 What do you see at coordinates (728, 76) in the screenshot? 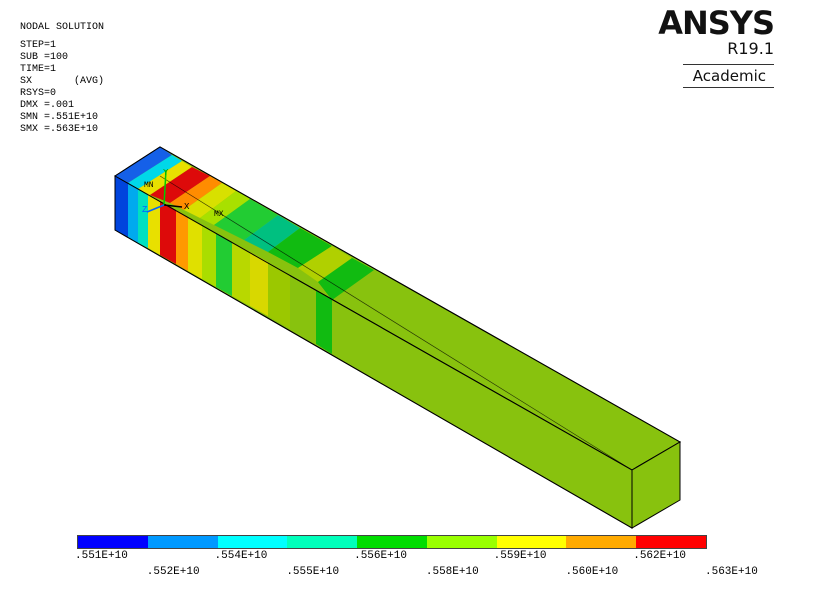
I see `brand-license: Academic` at bounding box center [728, 76].